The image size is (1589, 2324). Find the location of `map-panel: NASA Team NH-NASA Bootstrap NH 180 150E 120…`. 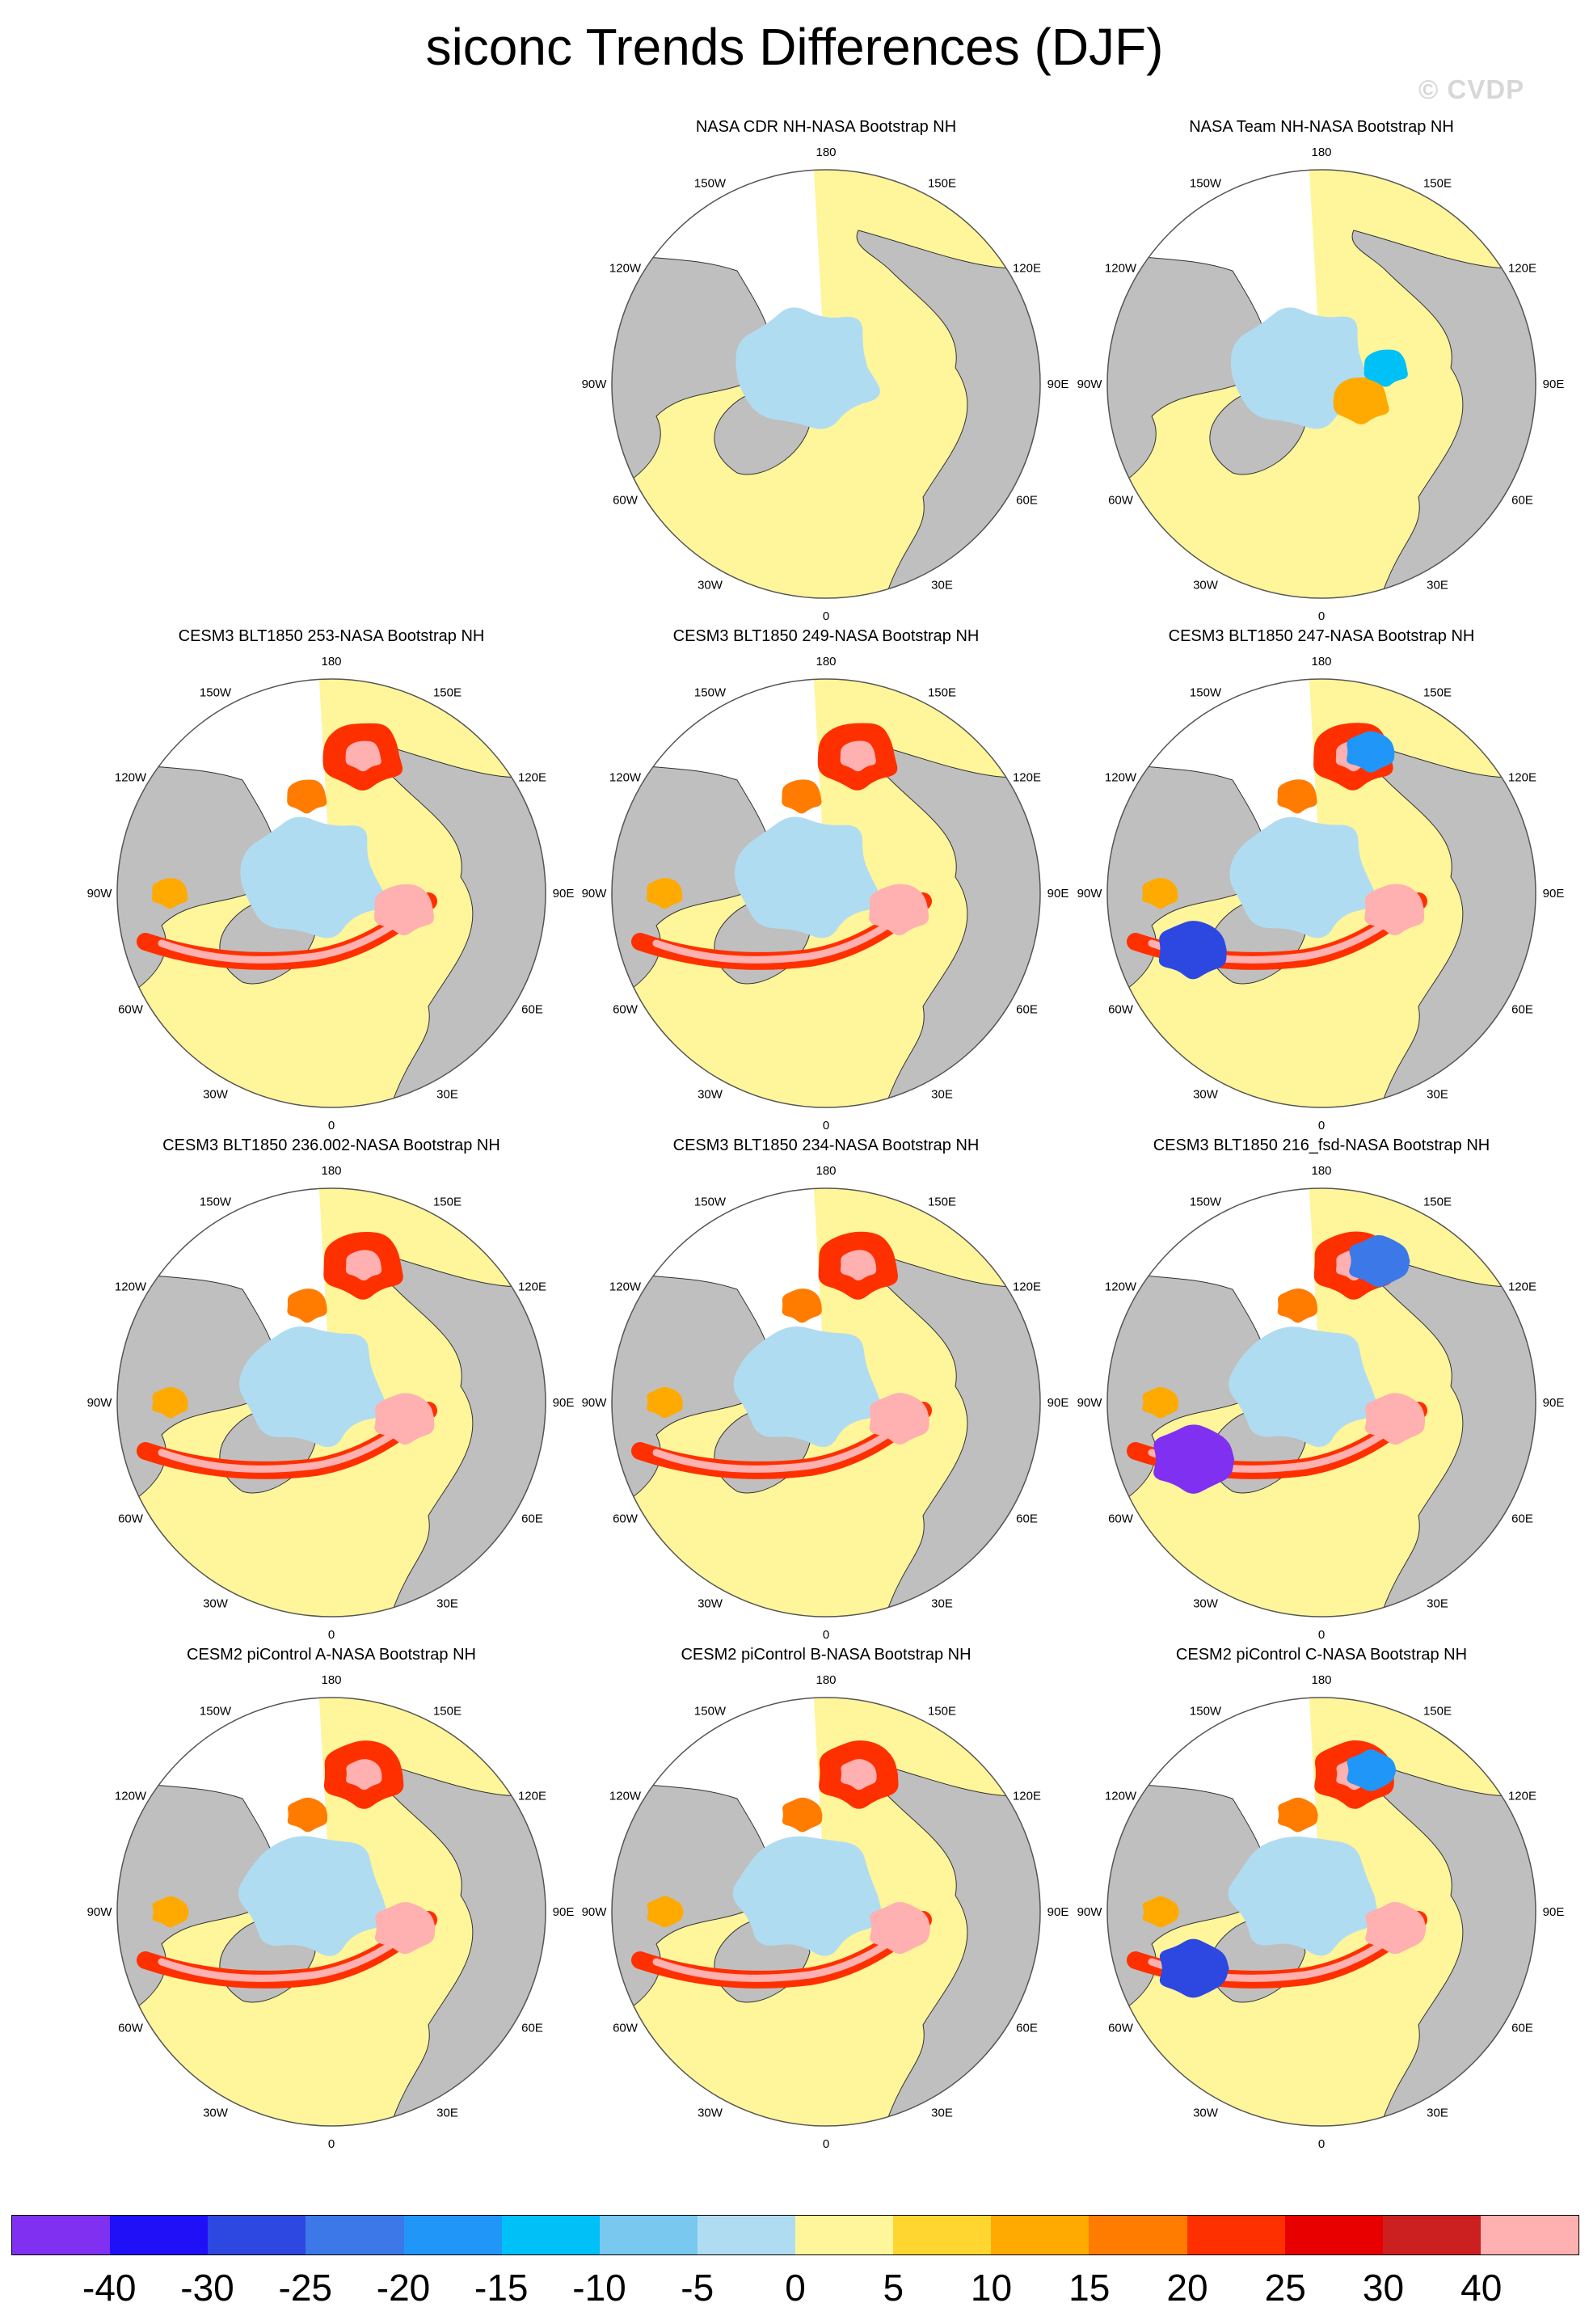

map-panel: NASA Team NH-NASA Bootstrap NH 180 150E 120… is located at coordinates (1321, 370).